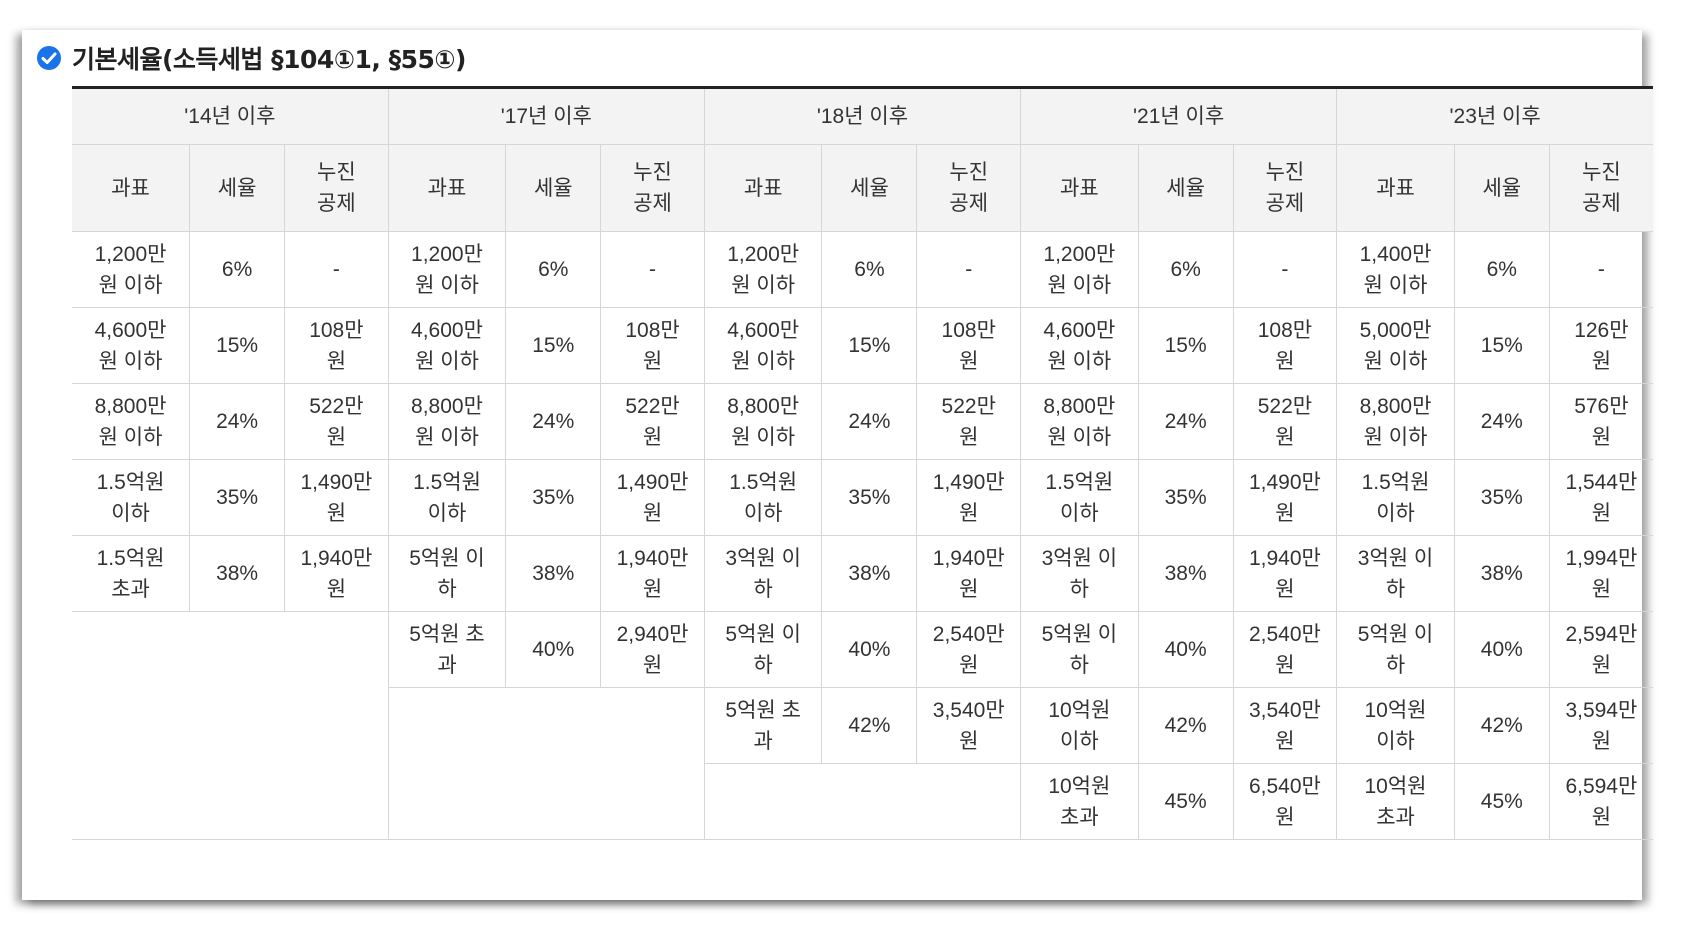  I want to click on period-header: '17년 이후, so click(546, 116).